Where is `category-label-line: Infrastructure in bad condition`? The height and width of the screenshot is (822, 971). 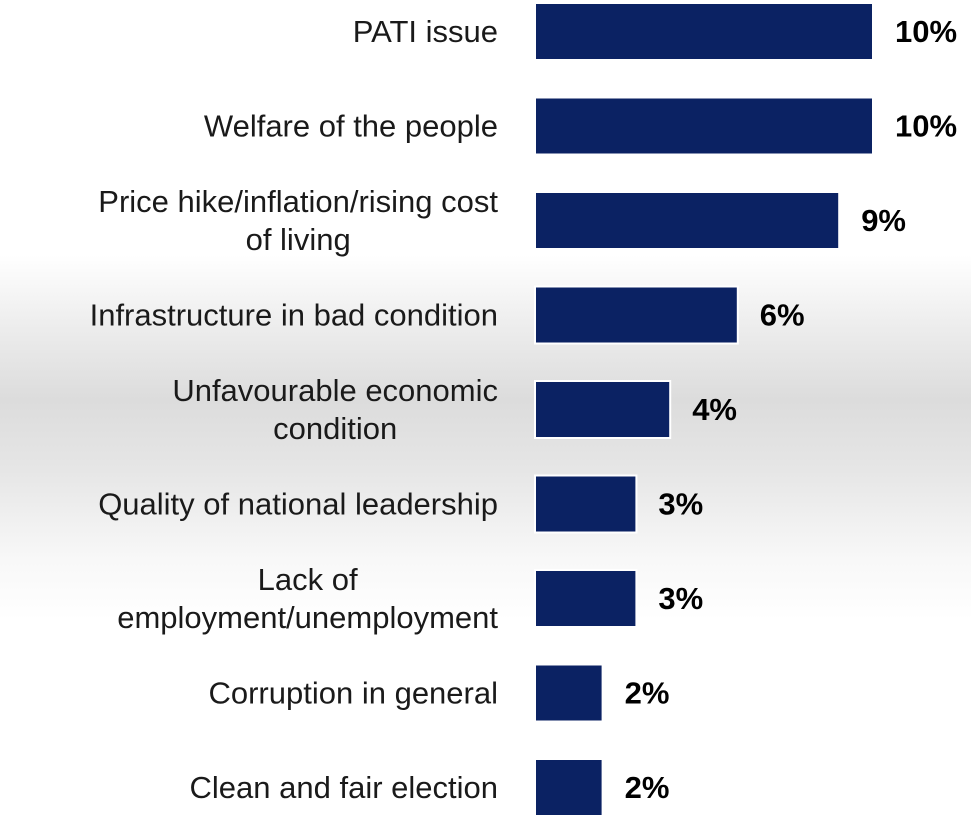
category-label-line: Infrastructure in bad condition is located at coordinates (294, 315).